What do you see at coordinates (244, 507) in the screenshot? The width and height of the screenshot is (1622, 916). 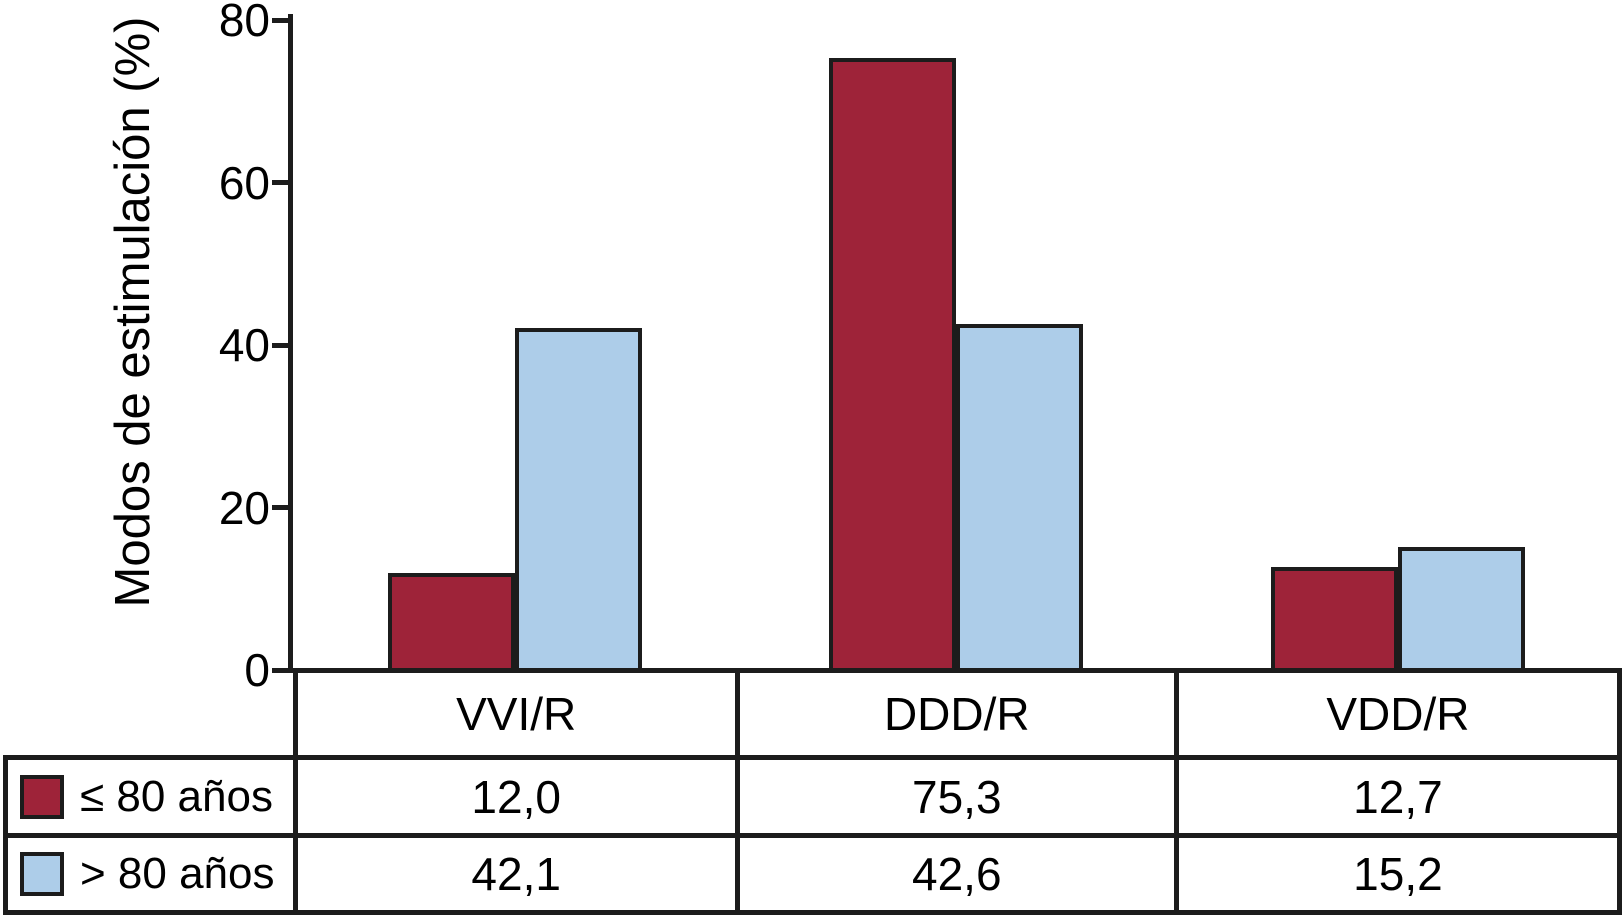 I see `y-tick-label: 20` at bounding box center [244, 507].